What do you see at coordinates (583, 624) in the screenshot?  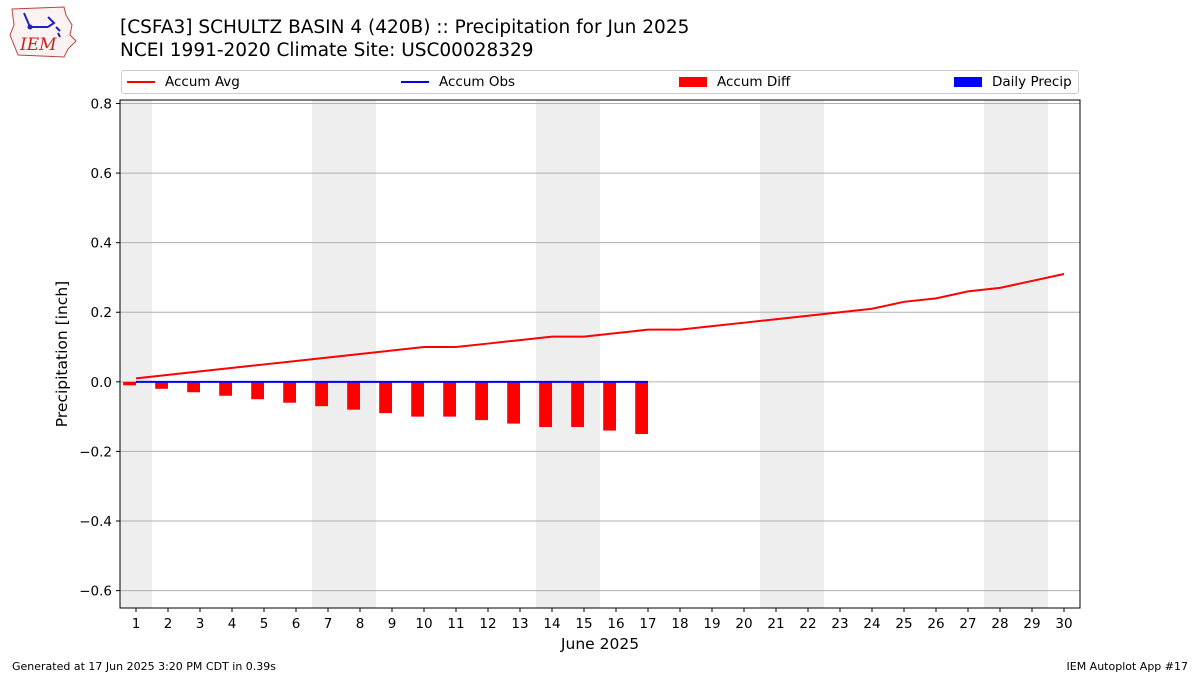 I see `x-tick-label-day-15: 15` at bounding box center [583, 624].